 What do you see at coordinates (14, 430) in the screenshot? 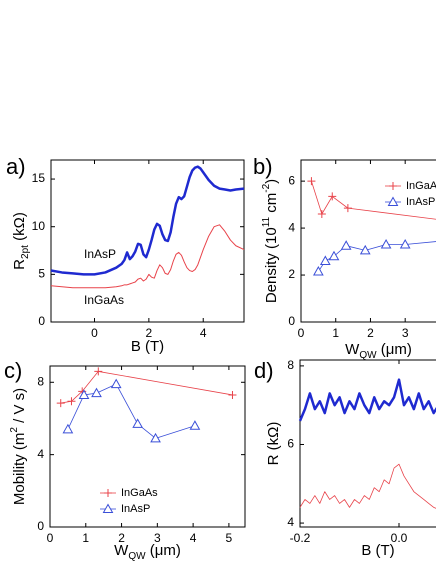
I see `y-axis-label-part: 2` at bounding box center [14, 430].